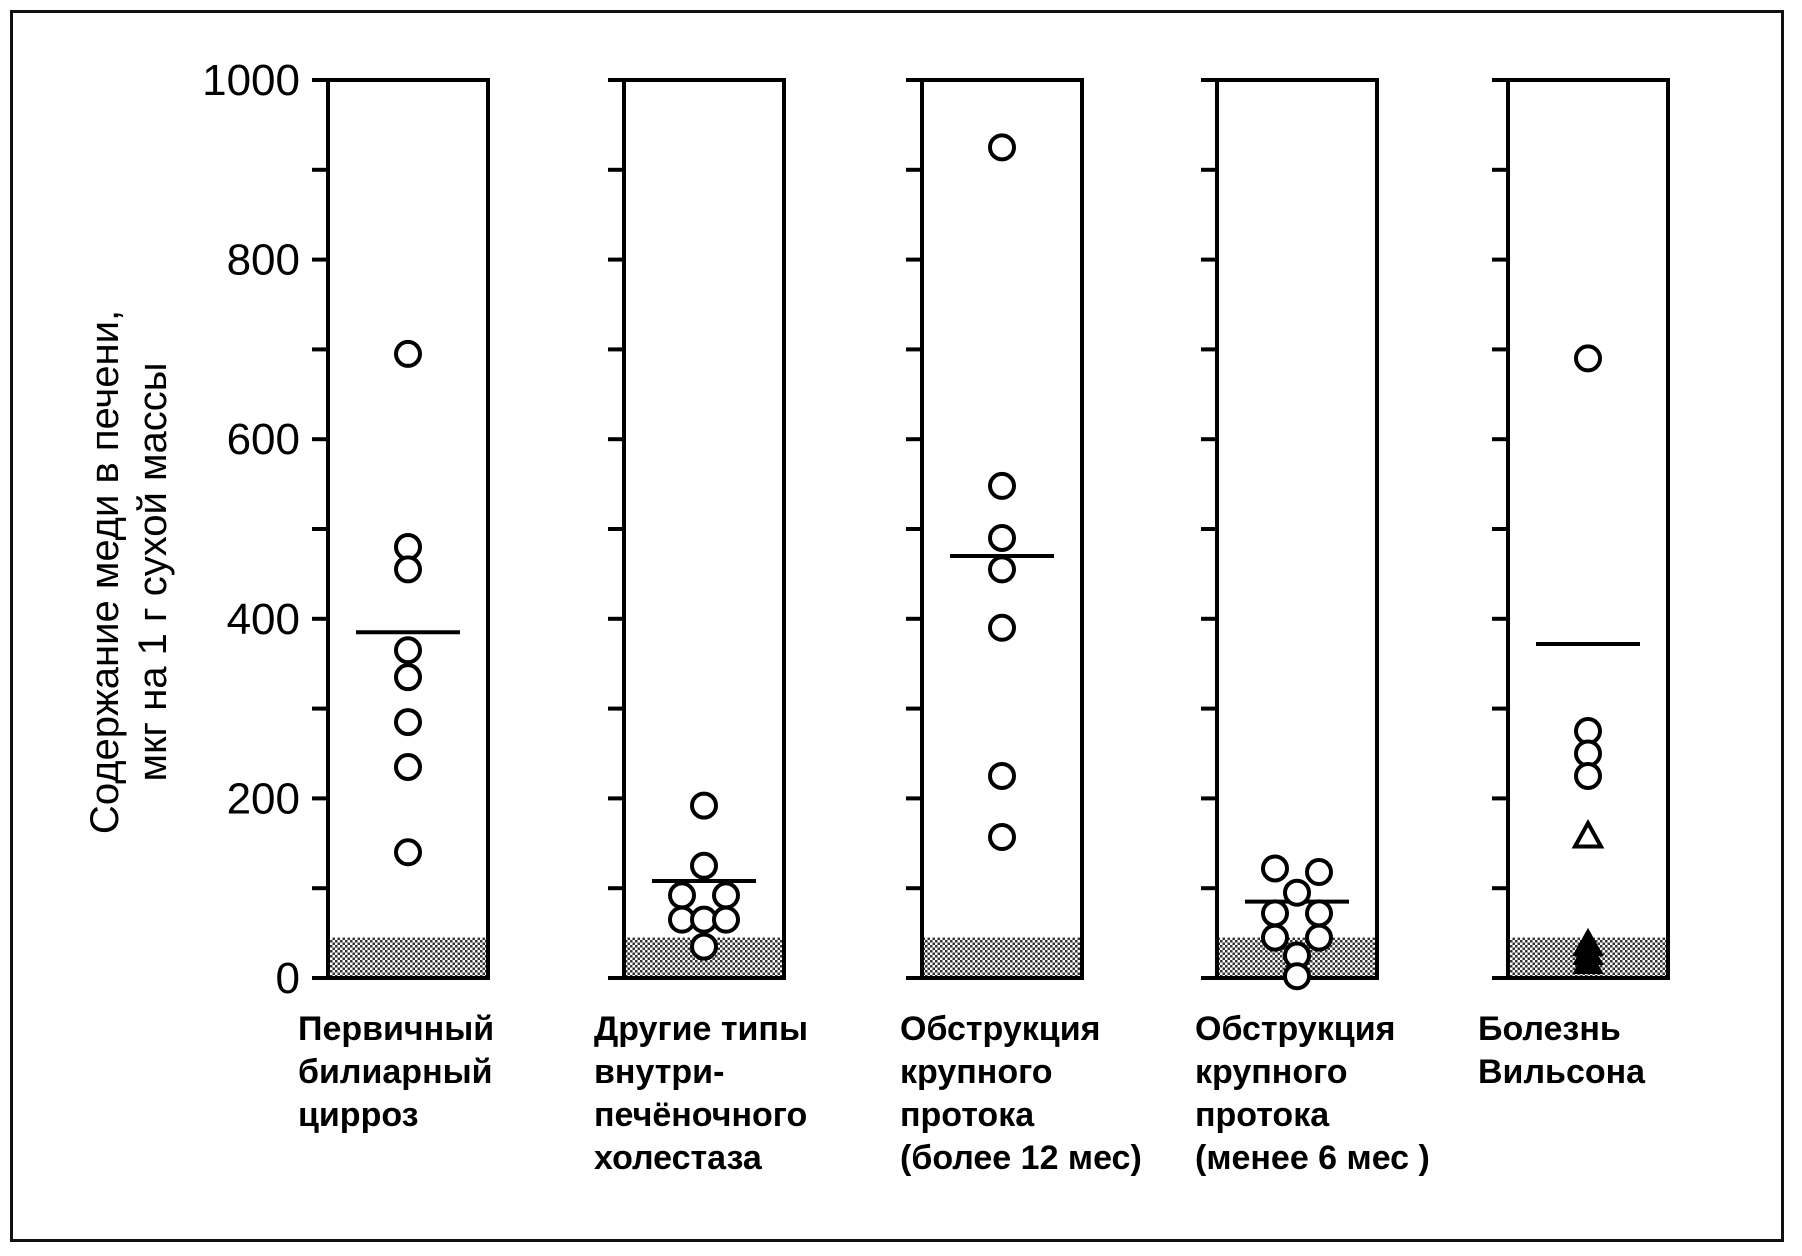 This screenshot has height=1256, width=1802. I want to click on y-tick-label: 600, so click(263, 439).